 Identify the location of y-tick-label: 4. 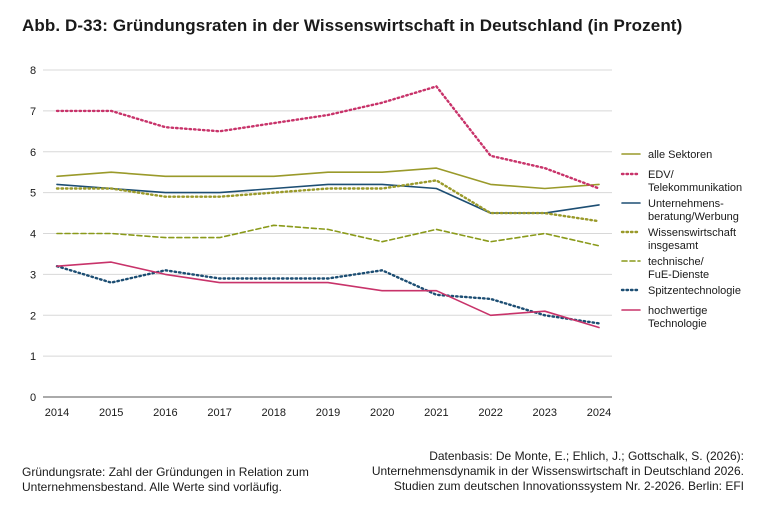
(33, 235).